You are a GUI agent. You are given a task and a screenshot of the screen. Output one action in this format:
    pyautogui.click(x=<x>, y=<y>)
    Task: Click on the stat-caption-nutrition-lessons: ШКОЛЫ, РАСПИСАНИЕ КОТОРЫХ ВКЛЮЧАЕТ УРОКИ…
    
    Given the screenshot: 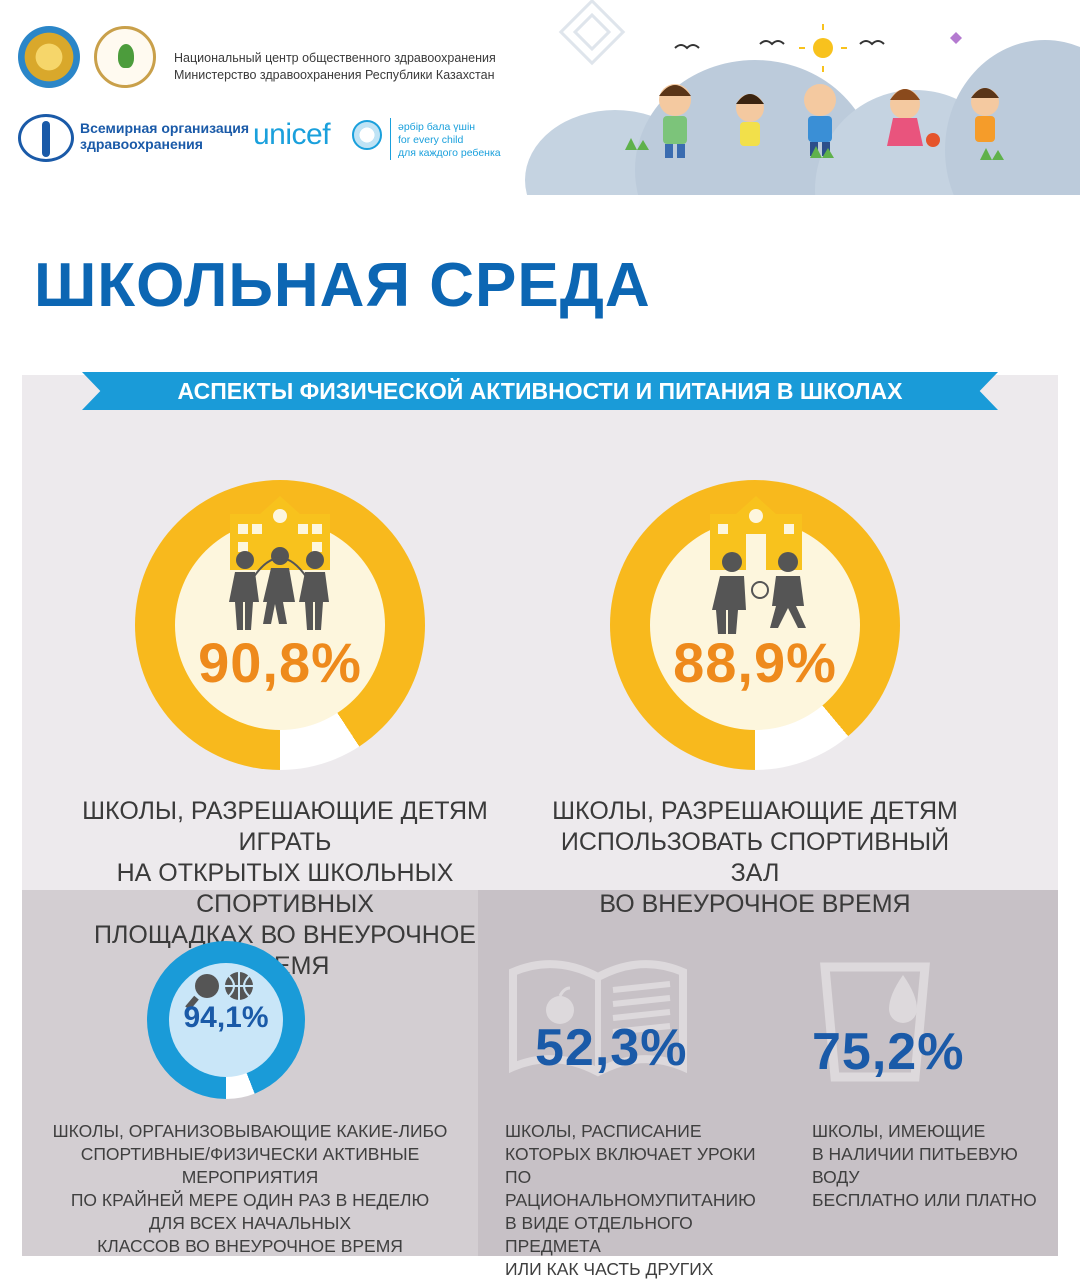 What is the action you would take?
    pyautogui.click(x=640, y=1200)
    